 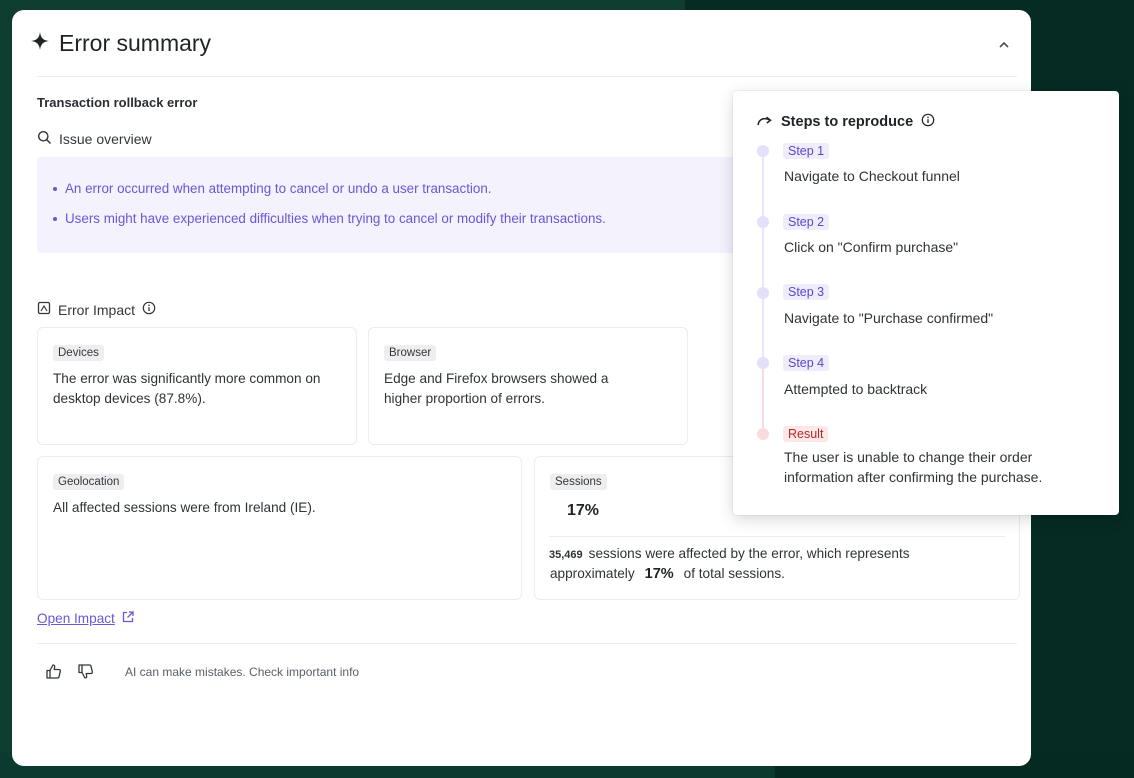 What do you see at coordinates (583, 510) in the screenshot?
I see `sessions-percent: 17%` at bounding box center [583, 510].